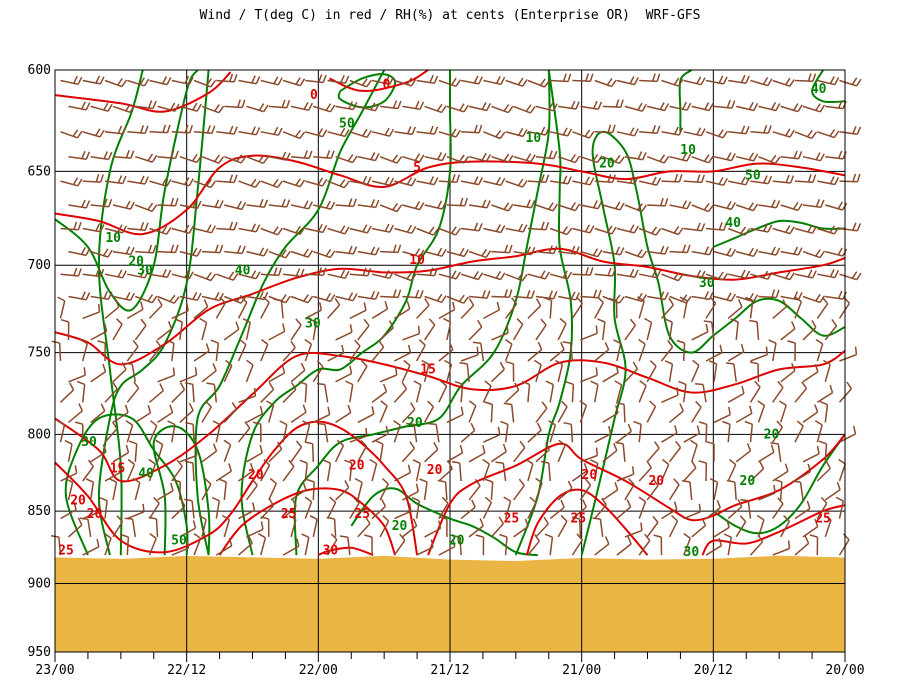 Image resolution: width=900 pixels, height=700 pixels. I want to click on temperature-contour-label: 25, so click(289, 514).